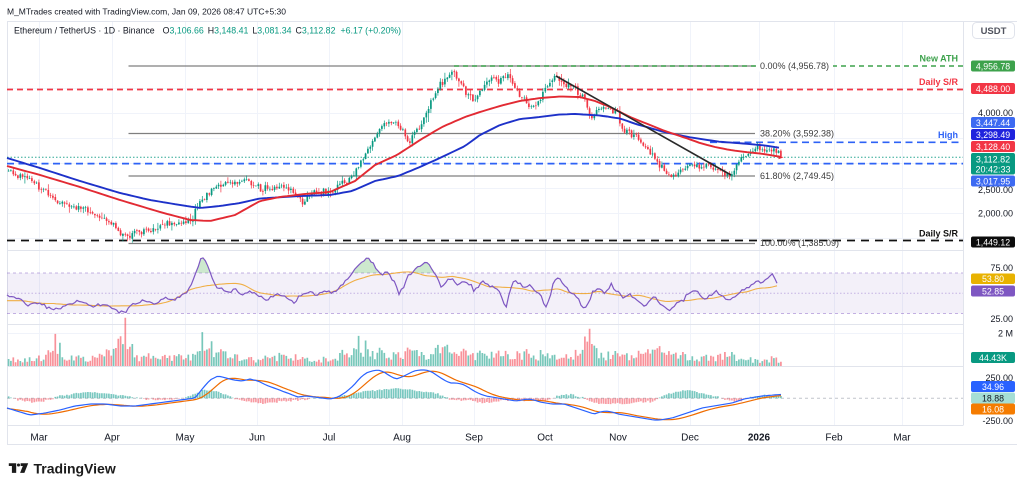 The image size is (1024, 490). Describe the element at coordinates (185, 438) in the screenshot. I see `svg-text: May` at that location.